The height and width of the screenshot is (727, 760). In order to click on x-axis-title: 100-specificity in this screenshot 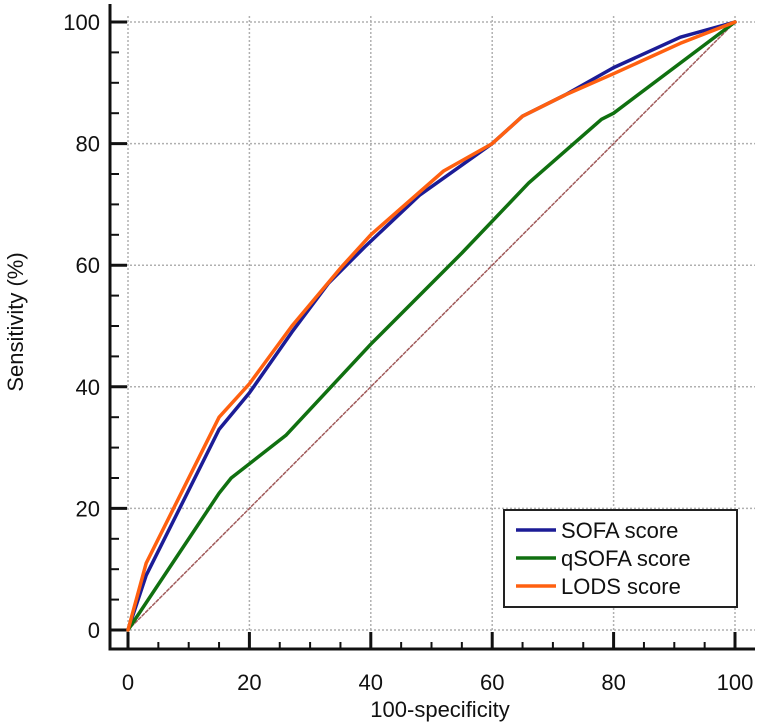, I will do `click(439, 709)`.